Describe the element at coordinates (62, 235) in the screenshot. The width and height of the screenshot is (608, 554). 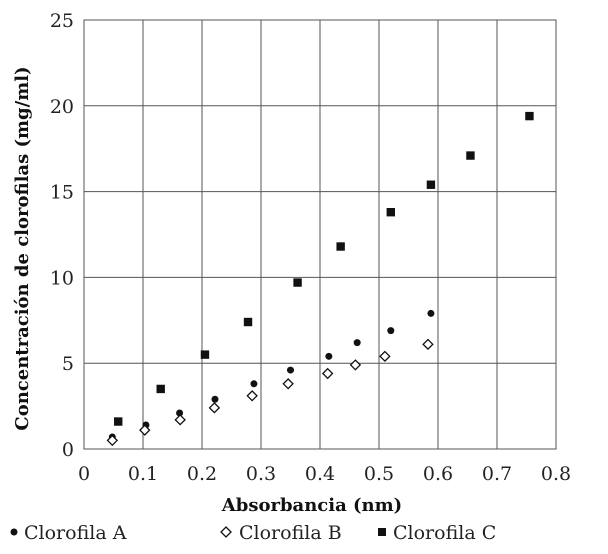
I see `y-tick-labels: 0 5 10 15 20 25` at that location.